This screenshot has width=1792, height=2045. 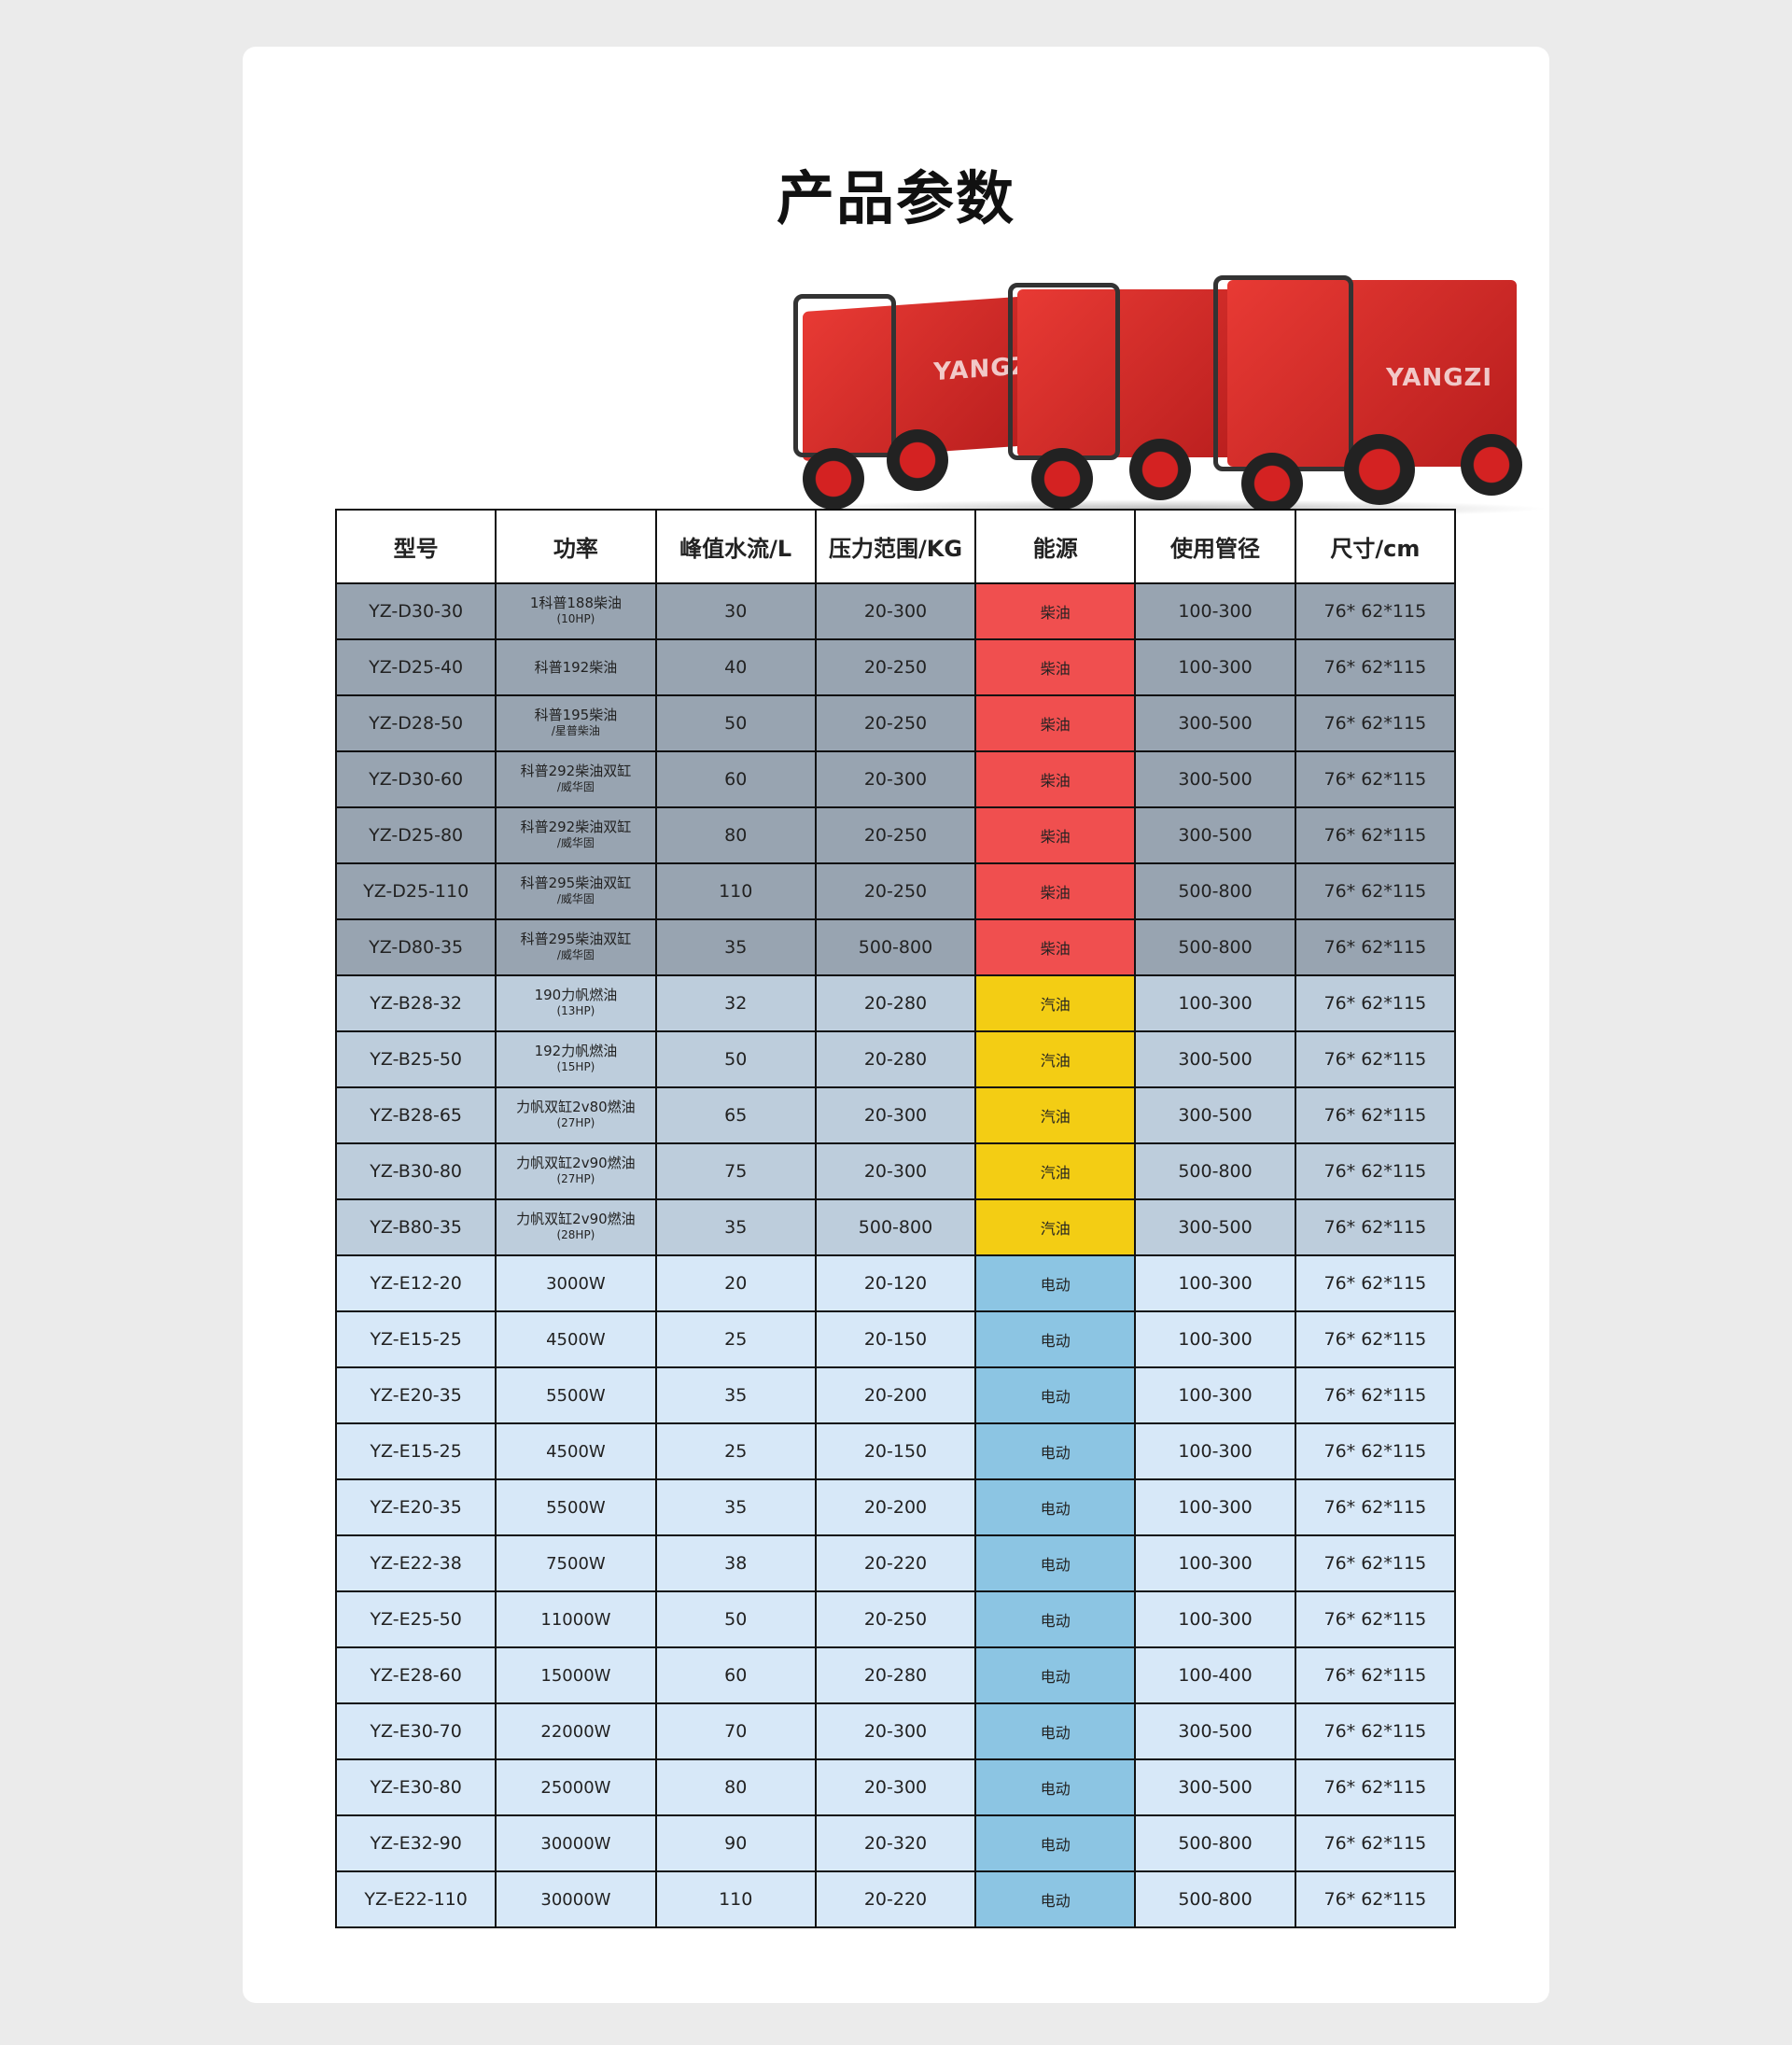 I want to click on cell-model: YZ-D25-80, so click(x=415, y=835).